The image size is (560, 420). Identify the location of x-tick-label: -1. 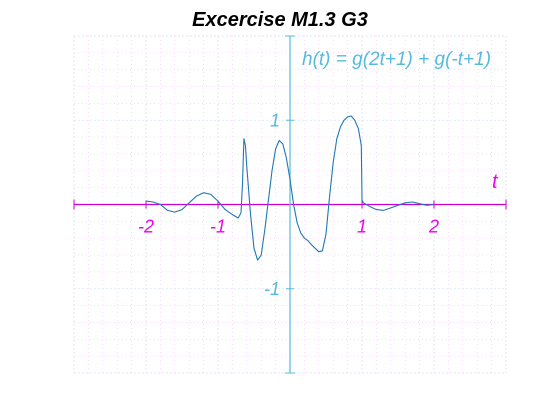
(218, 227).